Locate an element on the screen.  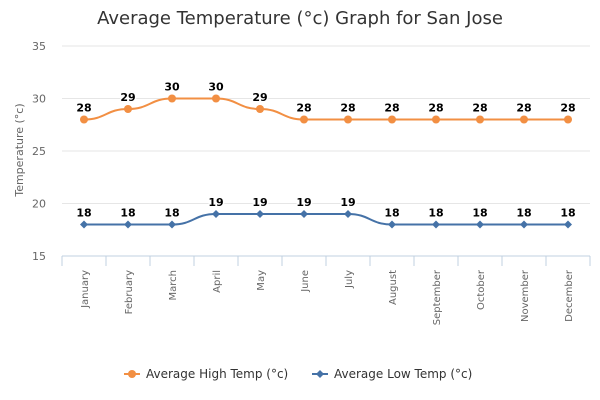
x-tick-label: January is located at coordinates (85, 289).